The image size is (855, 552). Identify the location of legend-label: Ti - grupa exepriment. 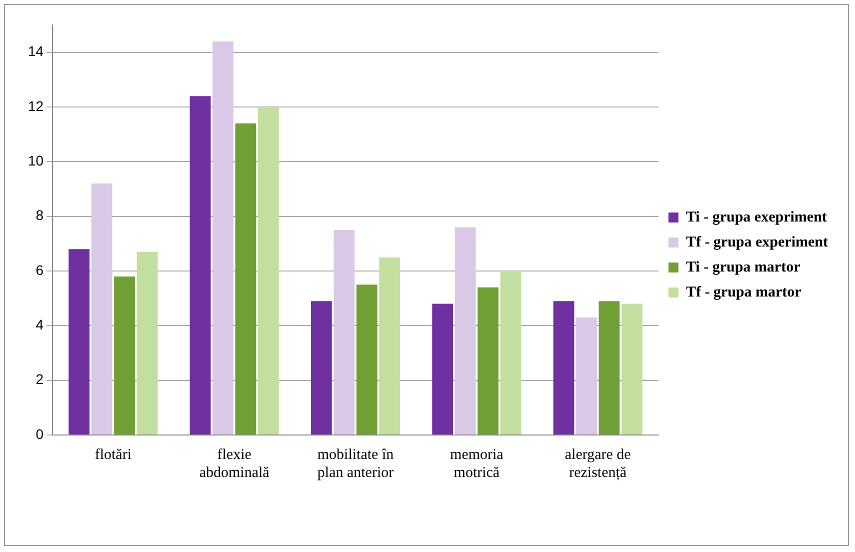
(756, 217).